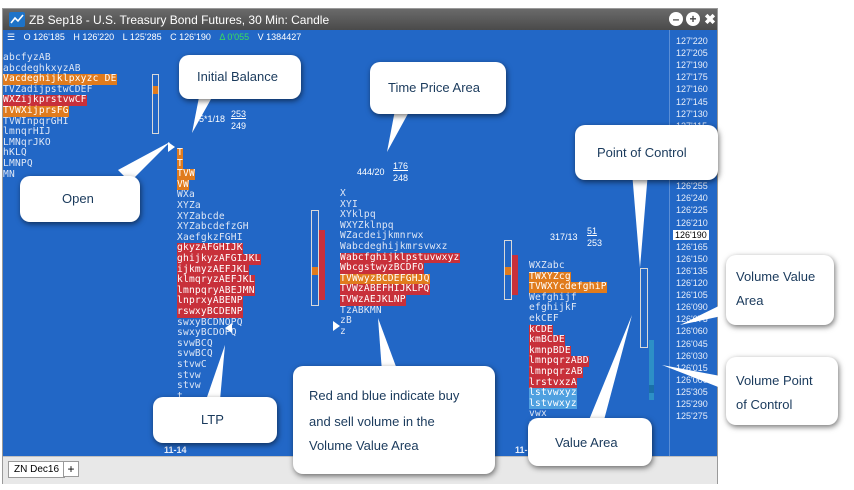  I want to click on profile-row: efghijkF, so click(553, 308).